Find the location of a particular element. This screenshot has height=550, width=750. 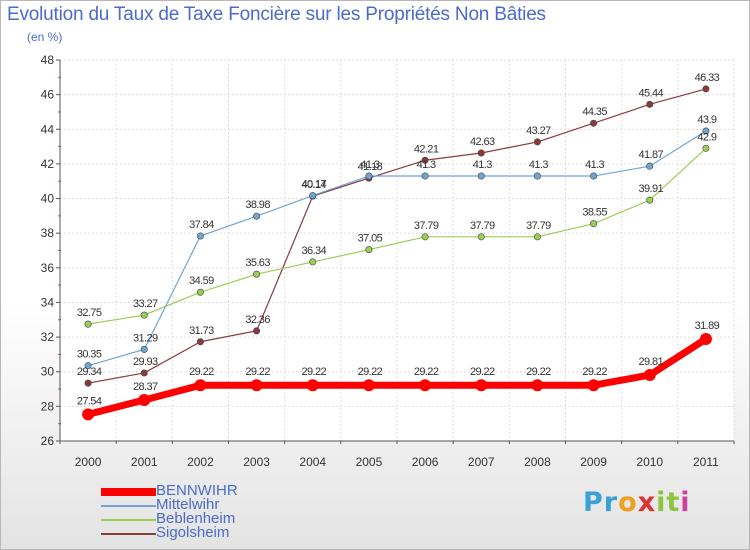

data-label: 39.91 is located at coordinates (650, 189).